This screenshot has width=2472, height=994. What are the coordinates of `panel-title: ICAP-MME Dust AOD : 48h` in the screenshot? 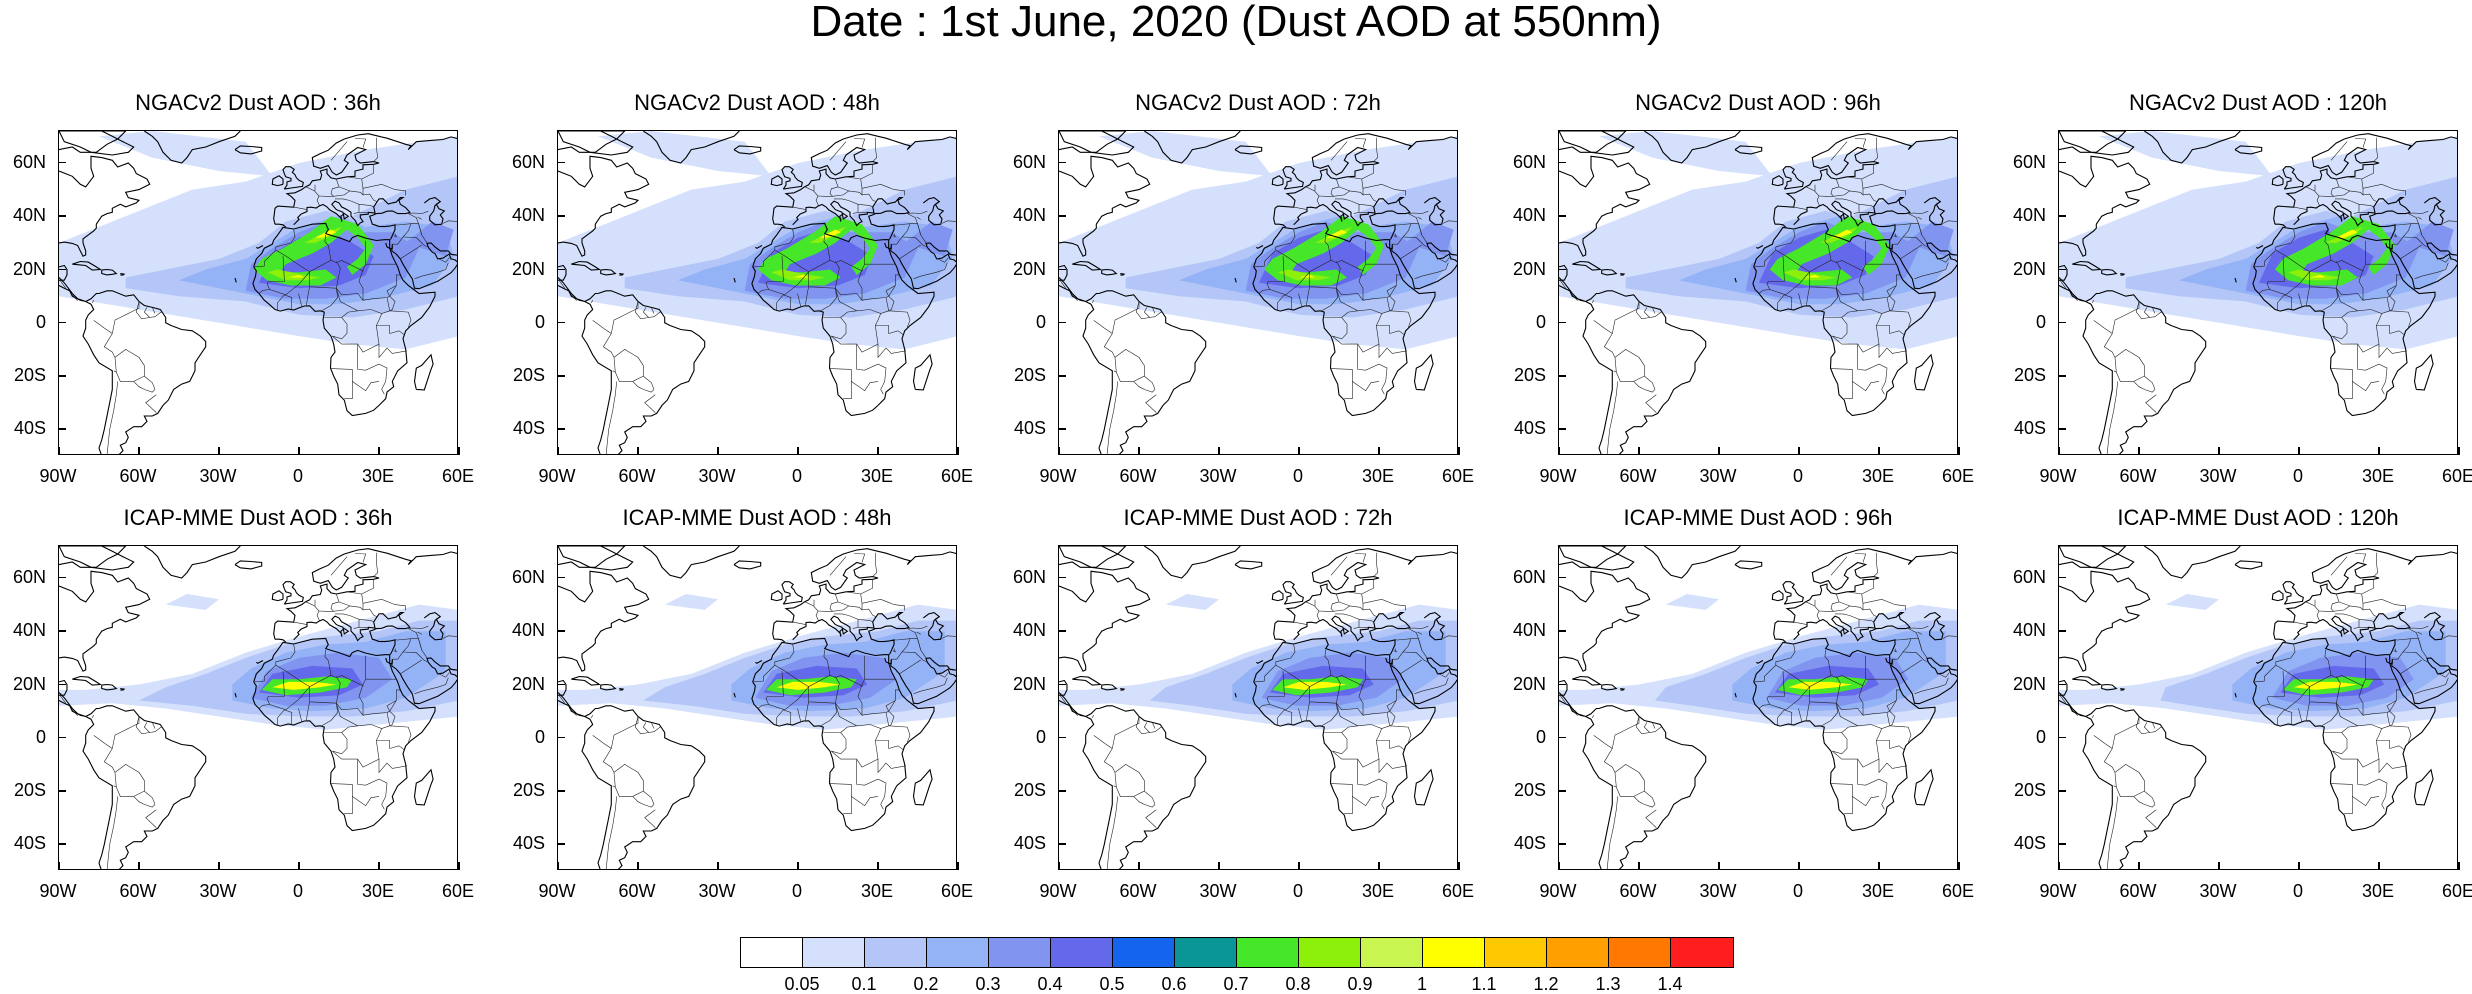 It's located at (757, 517).